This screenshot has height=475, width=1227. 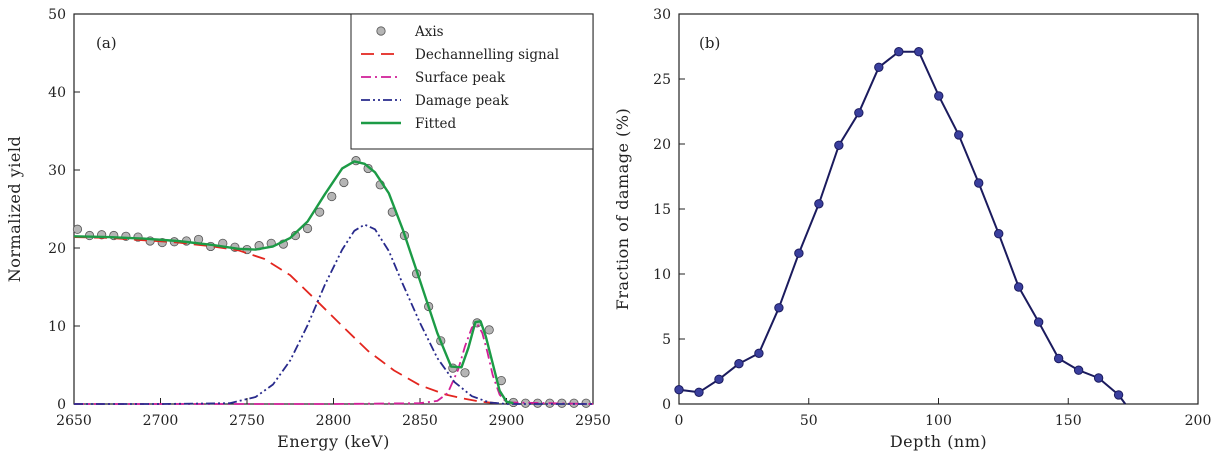 What do you see at coordinates (247, 421) in the screenshot?
I see `x-tick-label: 2750` at bounding box center [247, 421].